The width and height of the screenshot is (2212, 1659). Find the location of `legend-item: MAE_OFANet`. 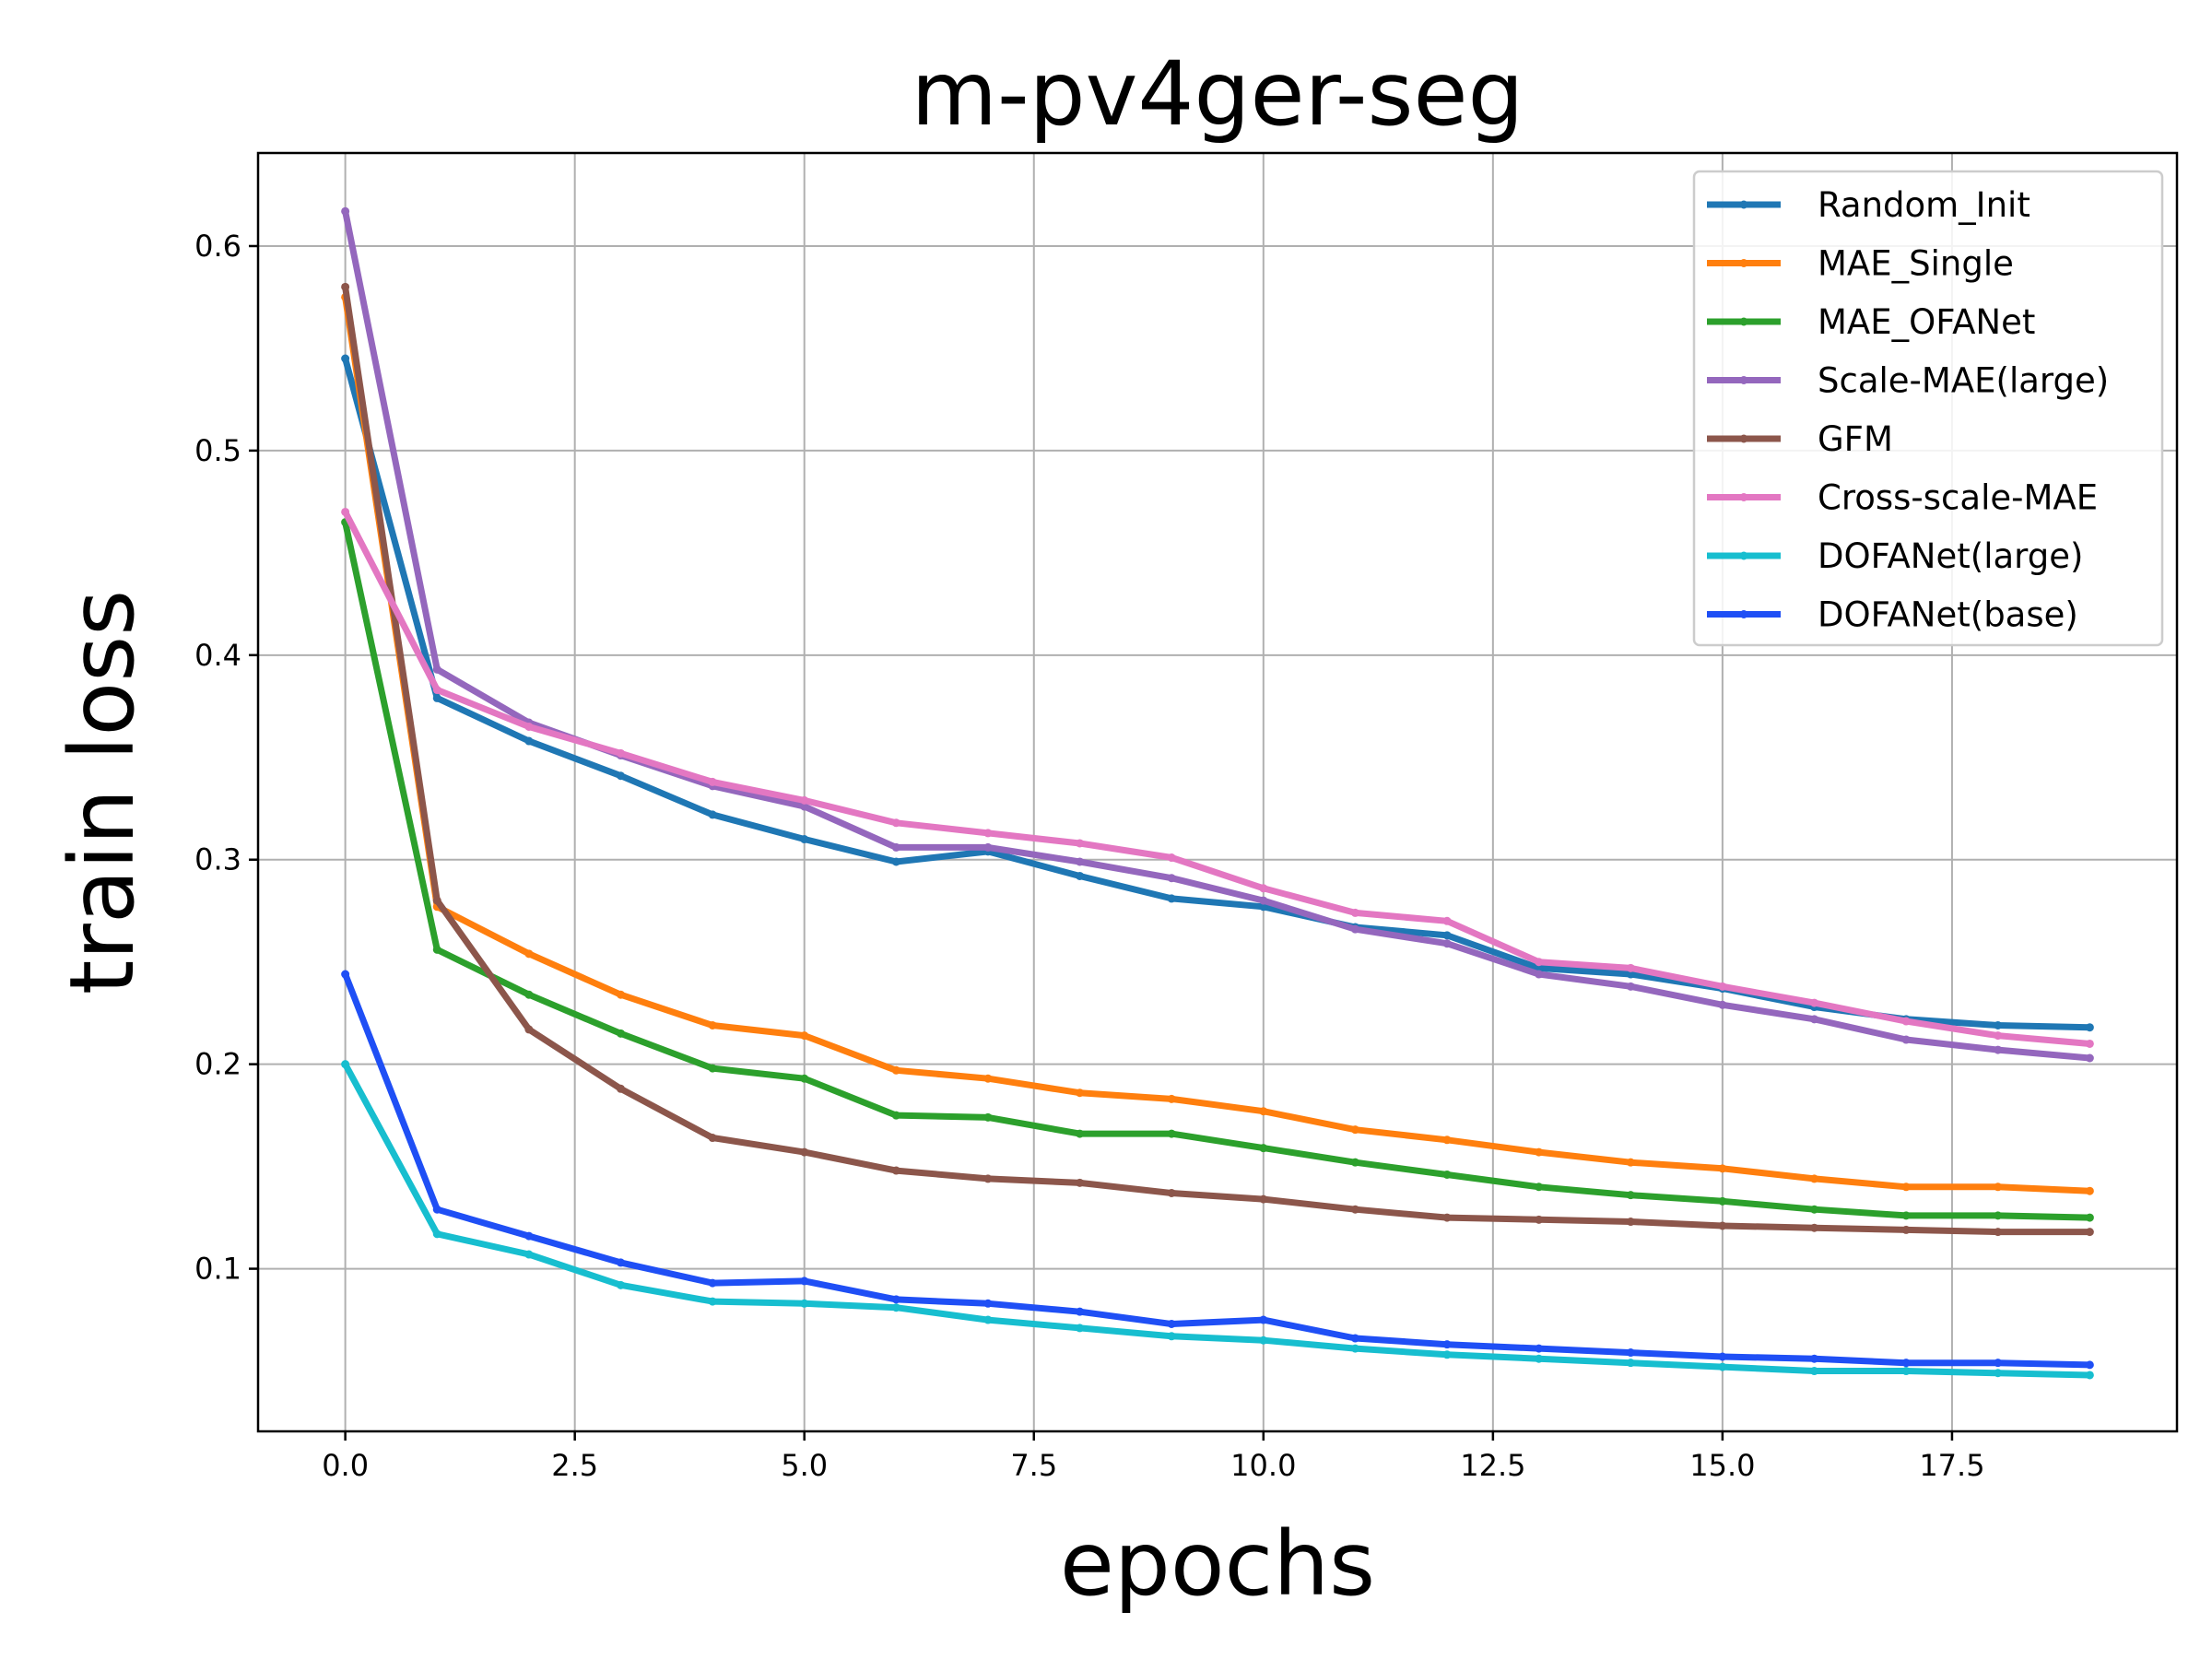

legend-item: MAE_OFANet is located at coordinates (1871, 322).